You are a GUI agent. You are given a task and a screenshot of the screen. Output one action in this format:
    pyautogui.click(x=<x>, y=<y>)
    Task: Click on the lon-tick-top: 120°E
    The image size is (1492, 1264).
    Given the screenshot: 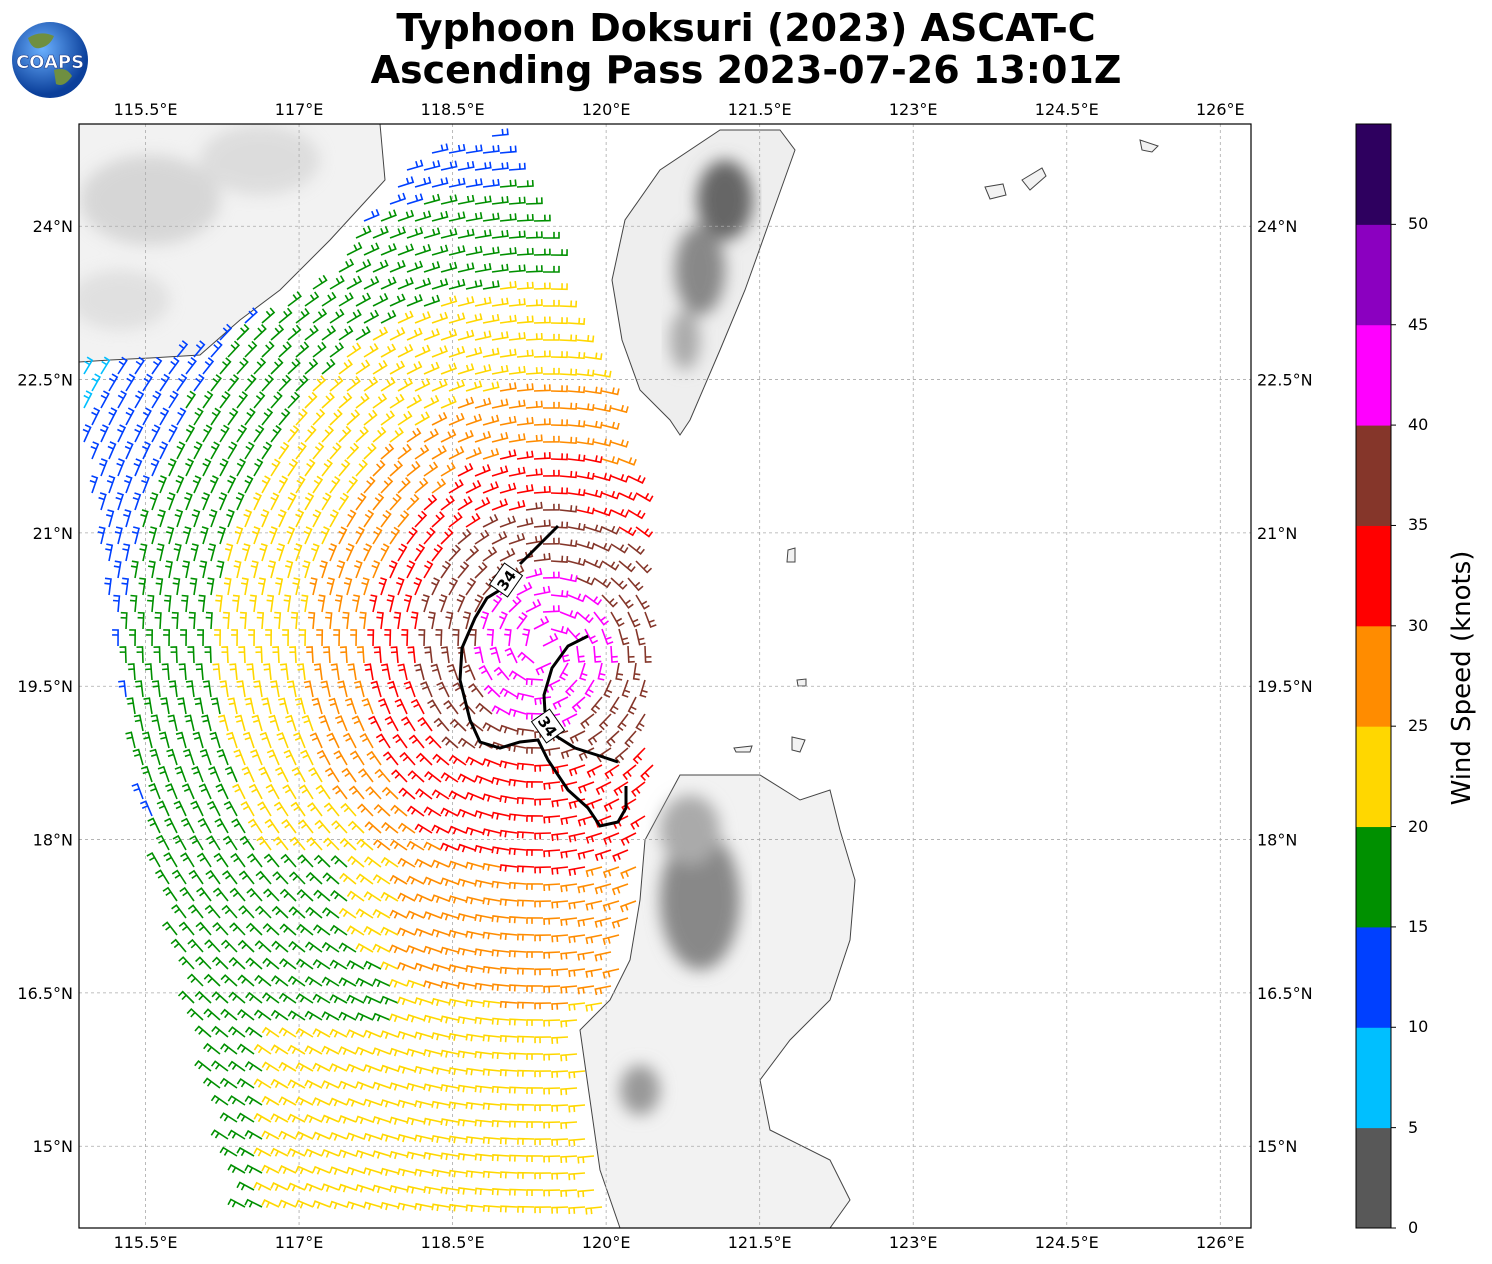 What is the action you would take?
    pyautogui.click(x=606, y=109)
    